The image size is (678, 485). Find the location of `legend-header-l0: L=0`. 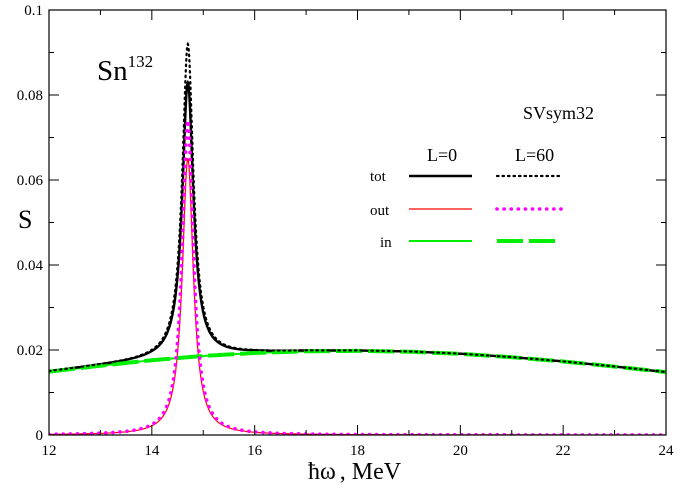

legend-header-l0: L=0 is located at coordinates (442, 155).